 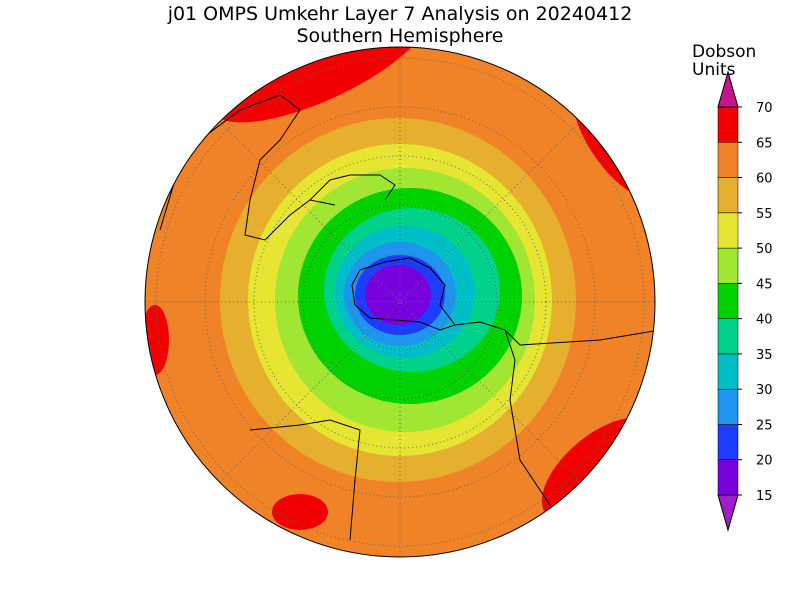 What do you see at coordinates (745, 301) in the screenshot?
I see `colorbar: 15 20 25 30 35 40 45 50 55 60 65 70` at bounding box center [745, 301].